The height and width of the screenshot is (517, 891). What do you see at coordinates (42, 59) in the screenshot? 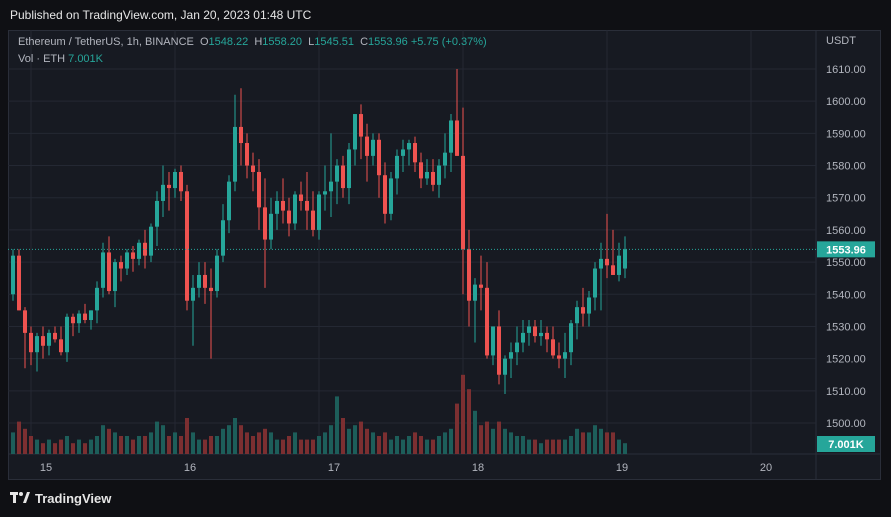
I see `volume-label: Vol · ETH` at bounding box center [42, 59].